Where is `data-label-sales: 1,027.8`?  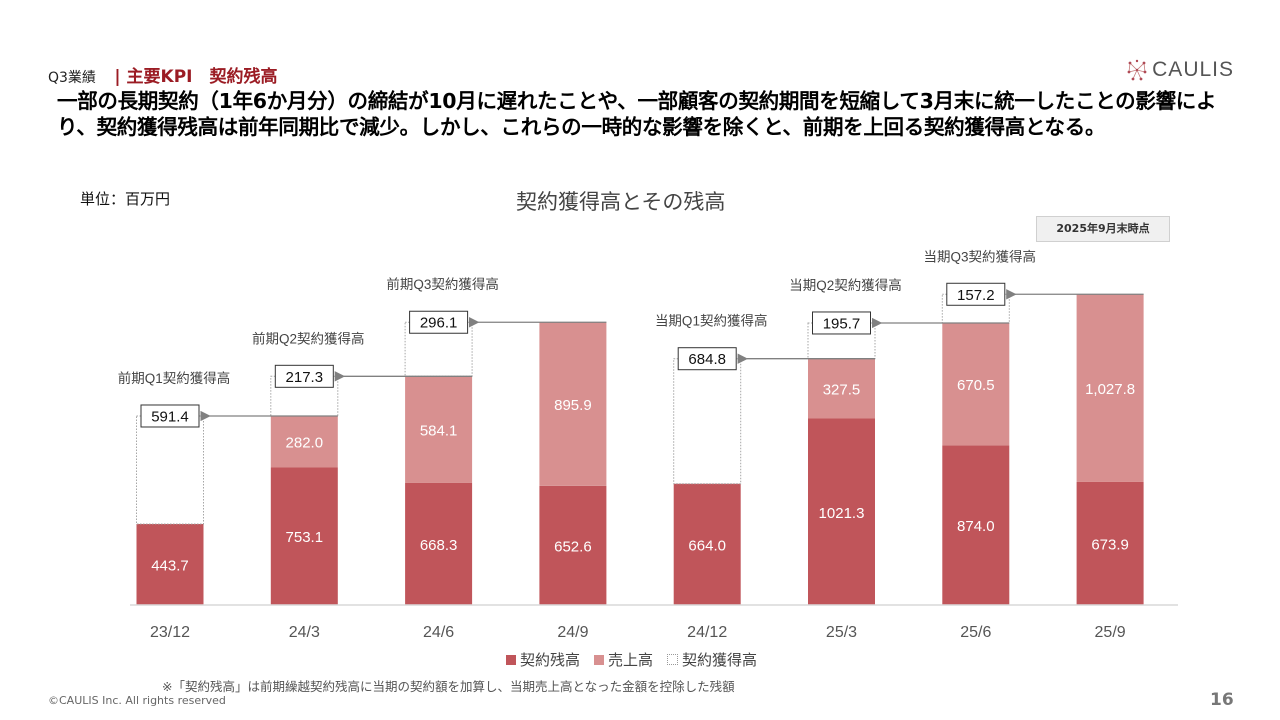 data-label-sales: 1,027.8 is located at coordinates (1110, 389).